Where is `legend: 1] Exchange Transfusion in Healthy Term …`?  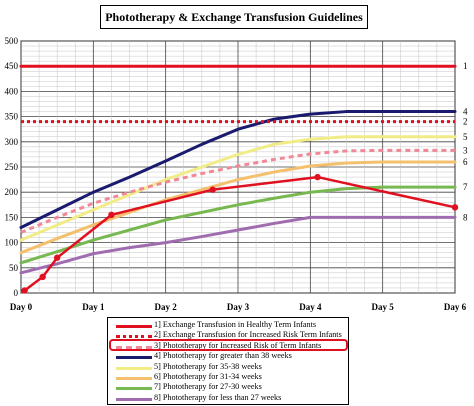 legend: 1] Exchange Transfusion in Healthy Term … is located at coordinates (228, 361).